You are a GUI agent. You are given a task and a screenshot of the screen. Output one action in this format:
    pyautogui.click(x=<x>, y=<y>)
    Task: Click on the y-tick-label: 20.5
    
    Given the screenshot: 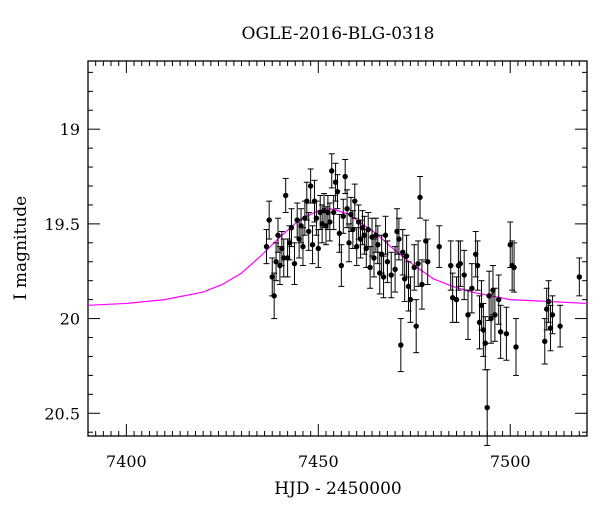 What is the action you would take?
    pyautogui.click(x=62, y=413)
    